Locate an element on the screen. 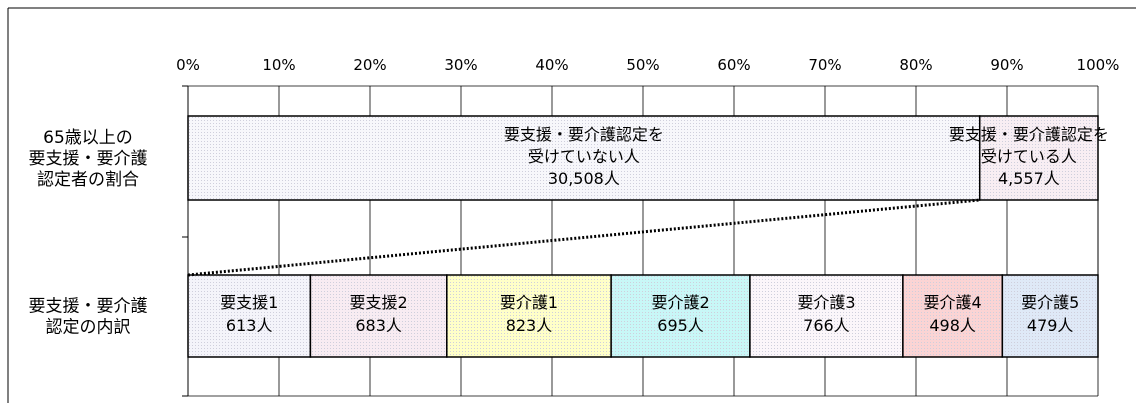  segment-name-label: 要介護2 is located at coordinates (680, 302).